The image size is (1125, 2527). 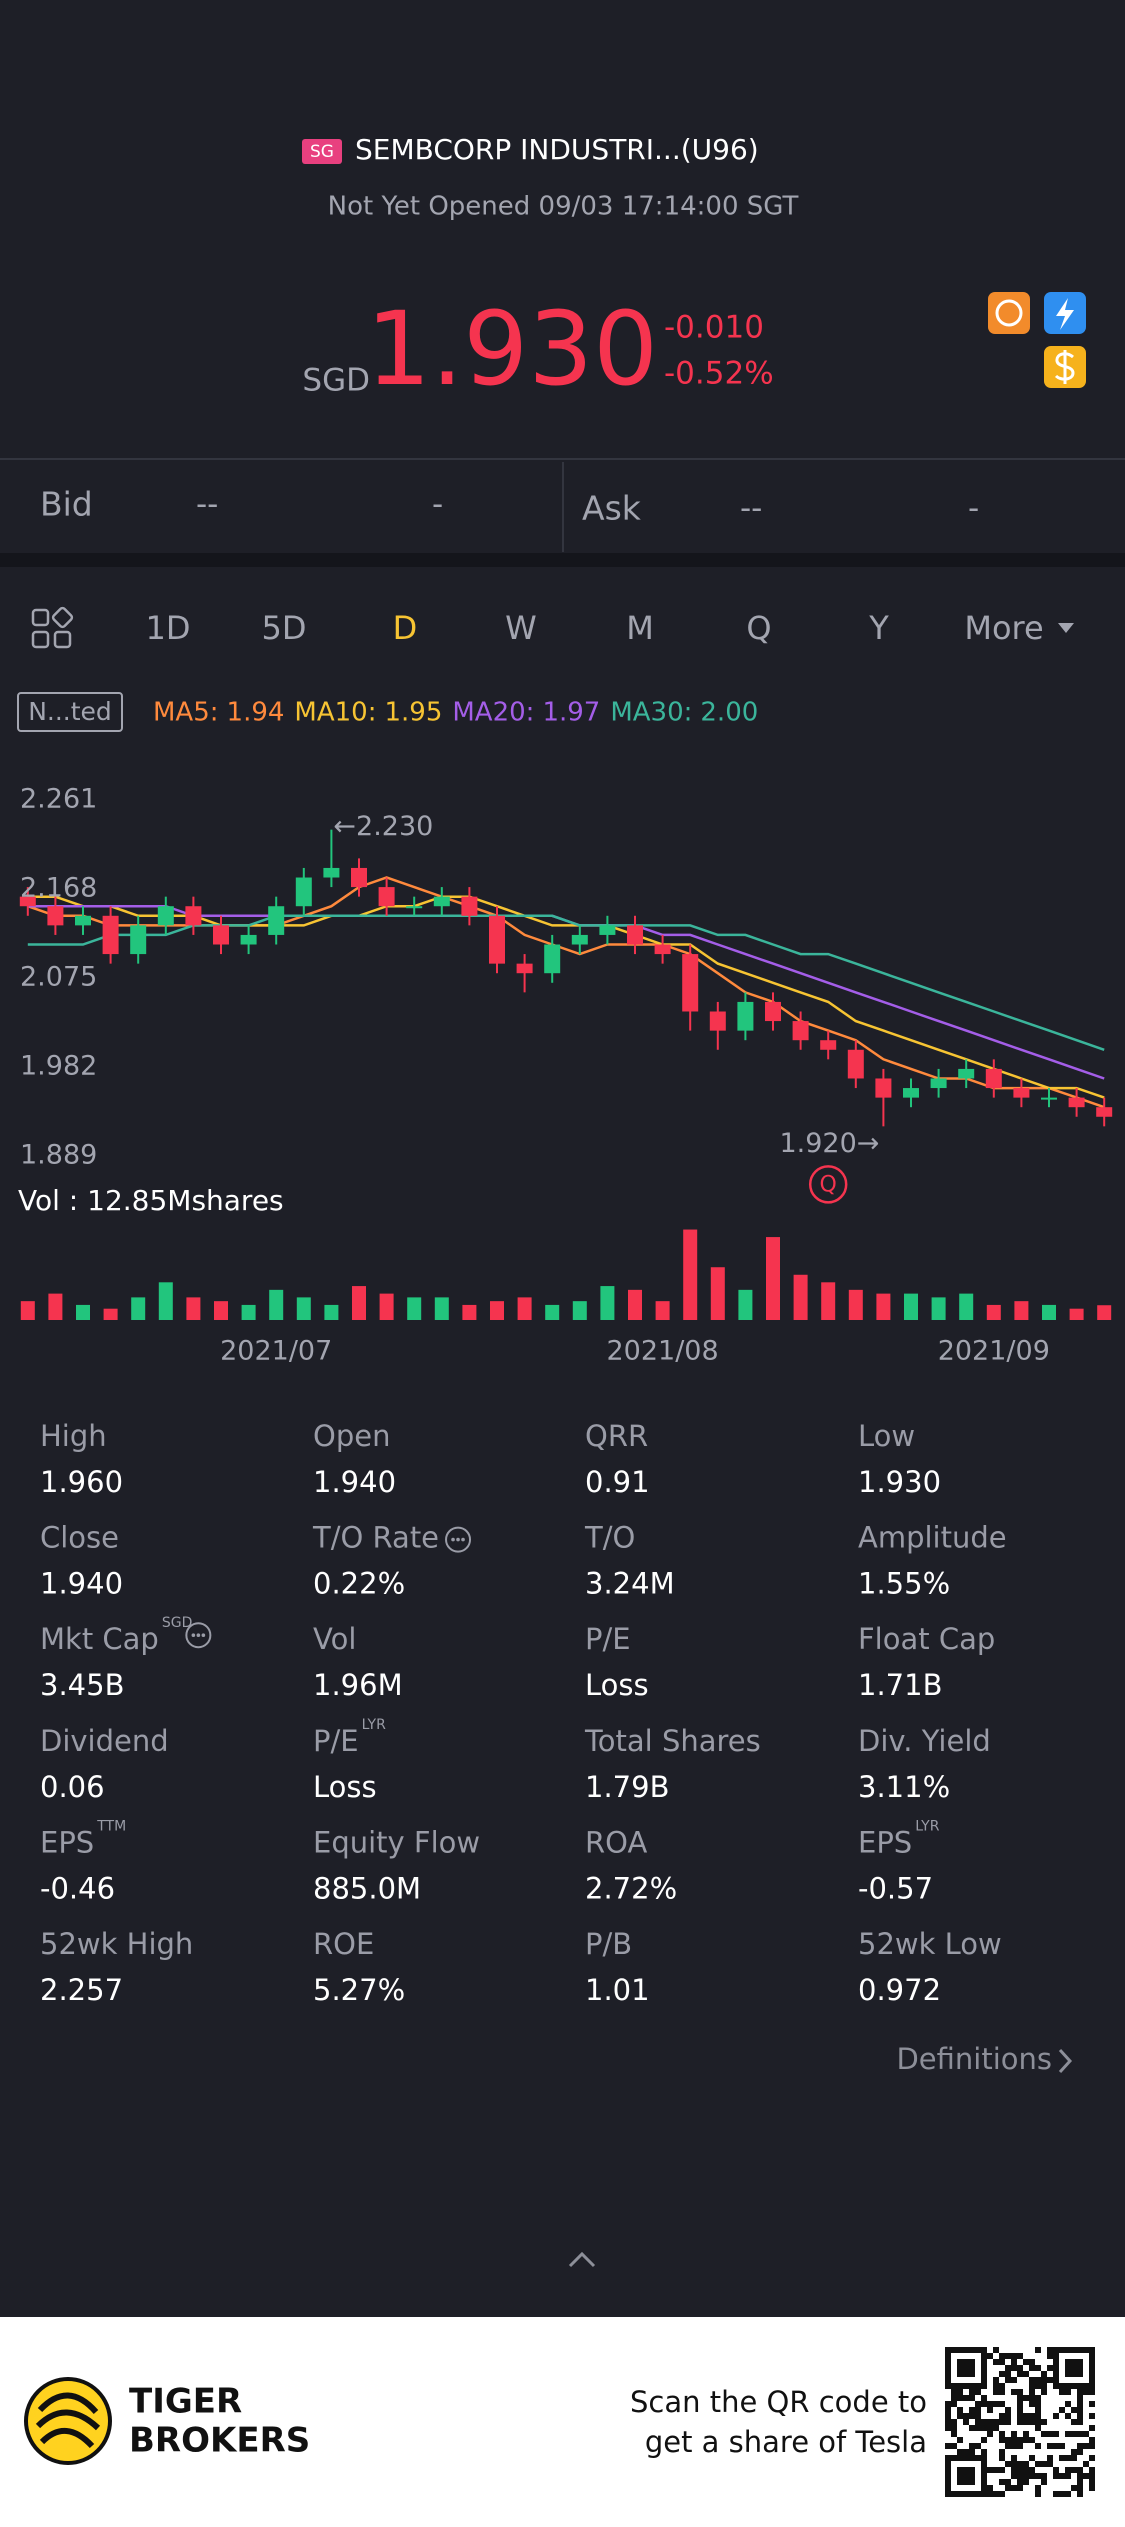 I want to click on timeframe-tab: D, so click(x=405, y=628).